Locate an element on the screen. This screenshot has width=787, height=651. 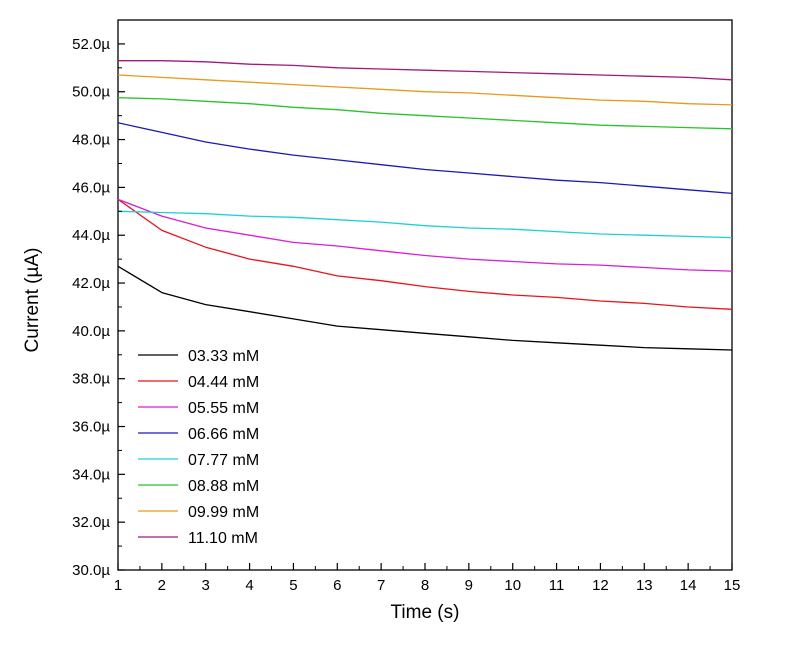
x-tick-label: 1 is located at coordinates (118, 585).